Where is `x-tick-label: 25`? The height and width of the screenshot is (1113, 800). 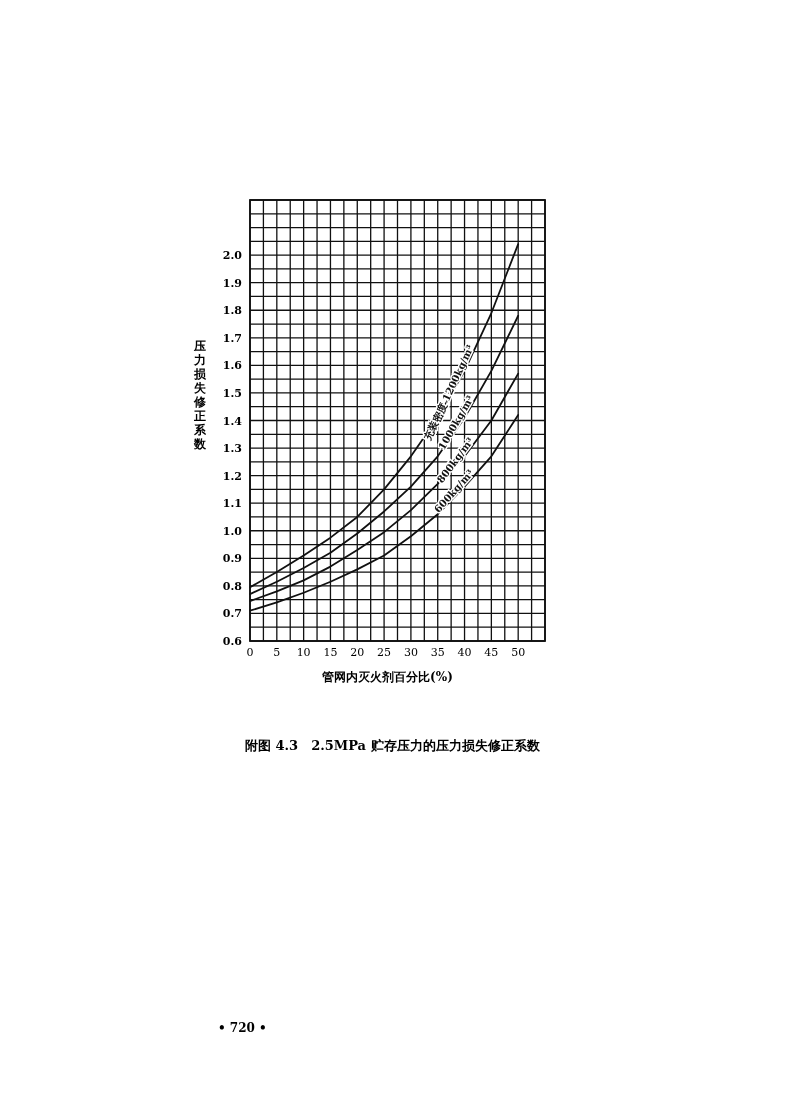
x-tick-label: 25 is located at coordinates (384, 652).